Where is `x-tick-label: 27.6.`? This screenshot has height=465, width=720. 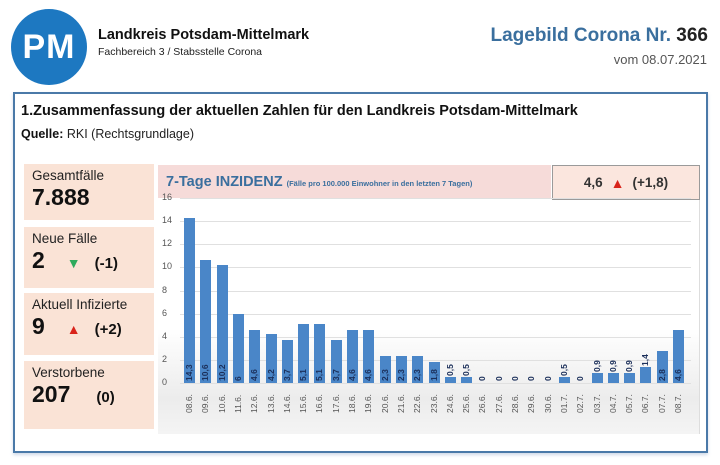
x-tick-label: 27.6. is located at coordinates (498, 403).